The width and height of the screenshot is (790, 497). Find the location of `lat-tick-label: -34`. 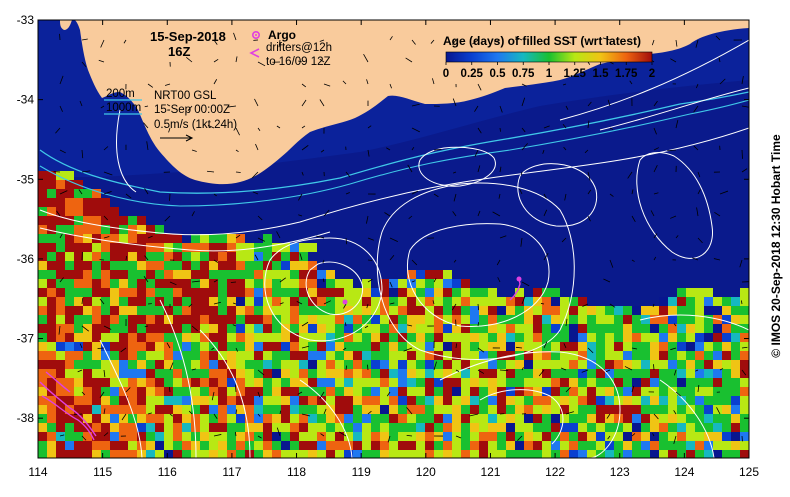

lat-tick-label: -34 is located at coordinates (26, 100).